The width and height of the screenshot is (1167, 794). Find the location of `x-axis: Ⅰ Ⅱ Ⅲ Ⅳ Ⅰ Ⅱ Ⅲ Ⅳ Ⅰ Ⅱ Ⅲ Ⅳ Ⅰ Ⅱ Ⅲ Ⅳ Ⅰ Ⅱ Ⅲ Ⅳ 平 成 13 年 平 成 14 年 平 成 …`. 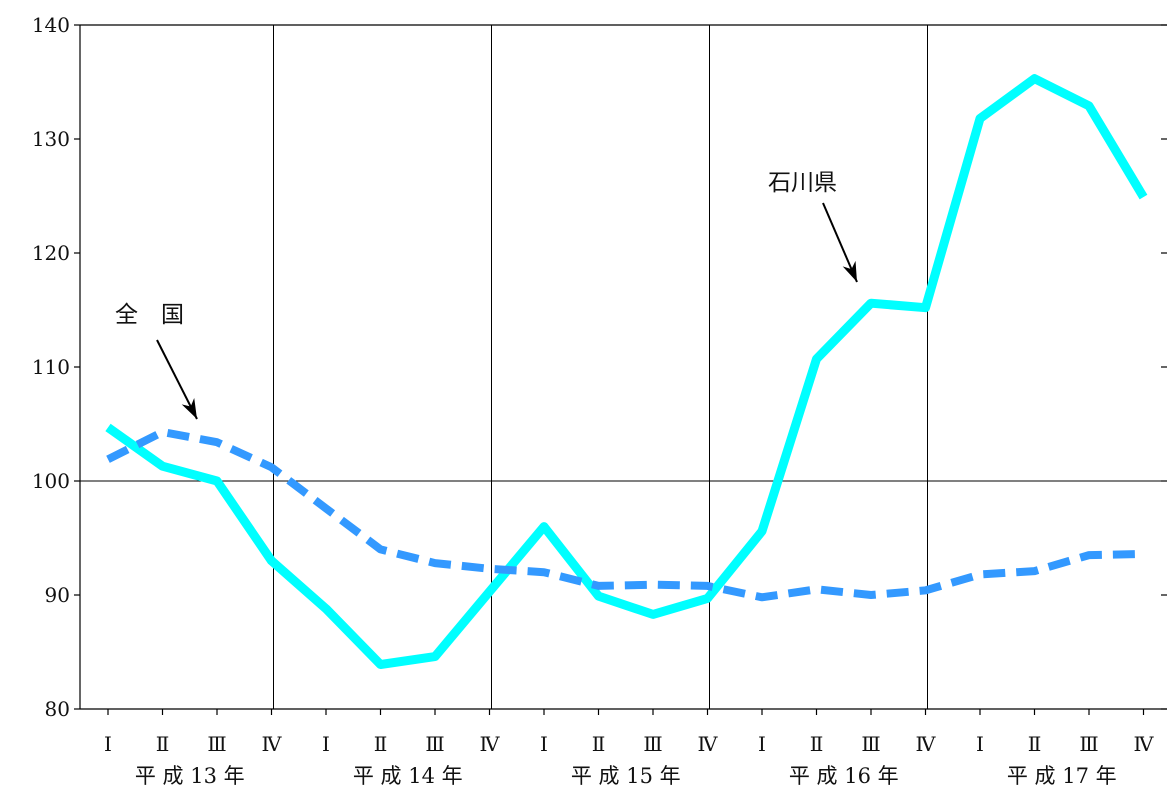

x-axis: Ⅰ Ⅱ Ⅲ Ⅳ Ⅰ Ⅱ Ⅲ Ⅳ Ⅰ Ⅱ Ⅲ Ⅳ Ⅰ Ⅱ Ⅲ Ⅳ Ⅰ Ⅱ Ⅲ Ⅳ 平 成 13 年 平 成 14 年 平 成 … is located at coordinates (629, 748).